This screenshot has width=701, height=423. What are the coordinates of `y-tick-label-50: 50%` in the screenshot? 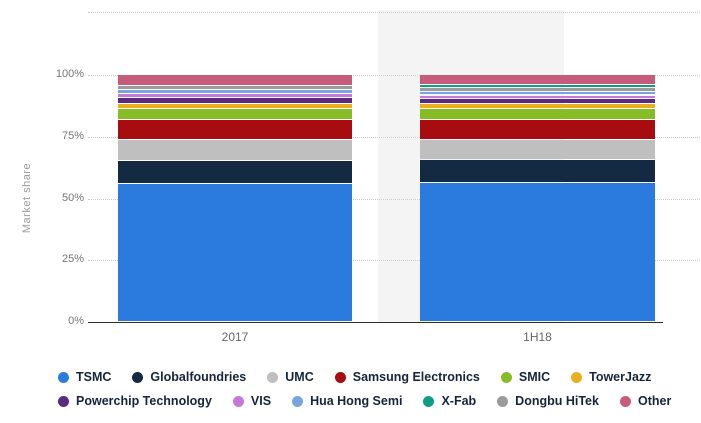 It's located at (72, 197).